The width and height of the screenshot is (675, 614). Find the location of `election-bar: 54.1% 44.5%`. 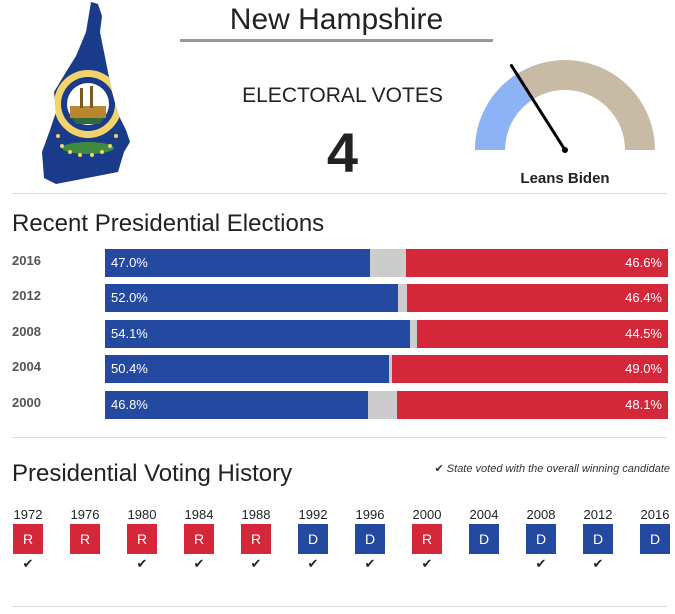

election-bar: 54.1% 44.5% is located at coordinates (386, 334).